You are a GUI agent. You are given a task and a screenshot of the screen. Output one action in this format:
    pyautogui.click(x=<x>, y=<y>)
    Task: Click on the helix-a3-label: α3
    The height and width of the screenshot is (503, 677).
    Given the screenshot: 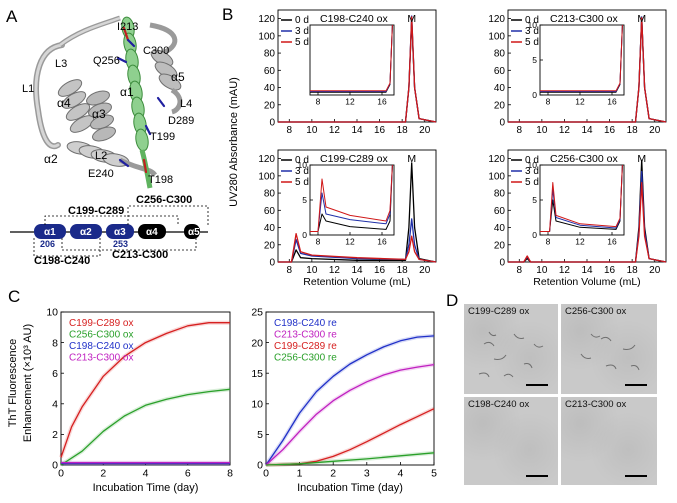 What is the action you would take?
    pyautogui.click(x=120, y=232)
    